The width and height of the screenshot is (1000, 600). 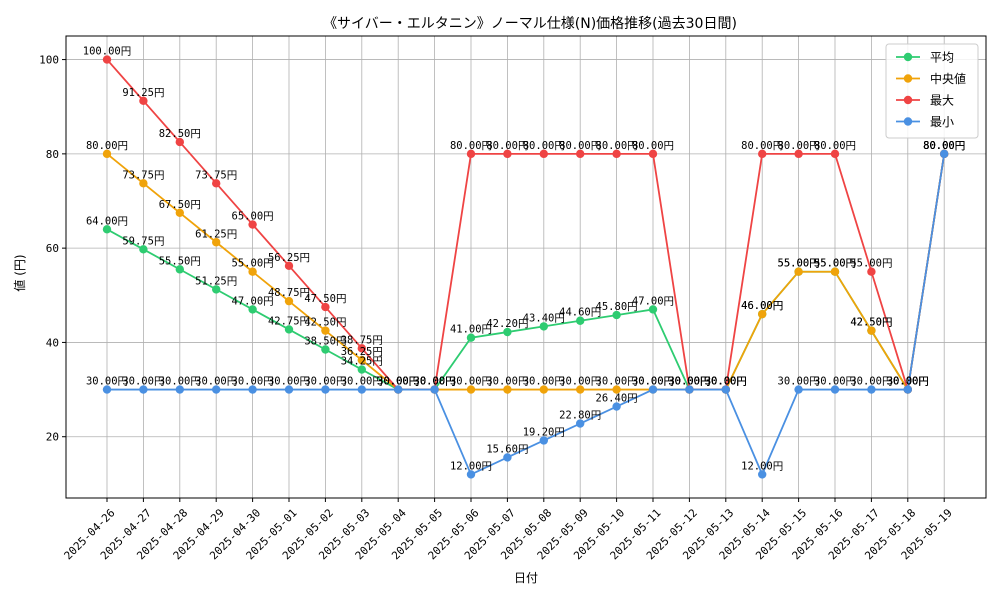 I want to click on data-label-中央値: 61.25円, so click(x=216, y=234).